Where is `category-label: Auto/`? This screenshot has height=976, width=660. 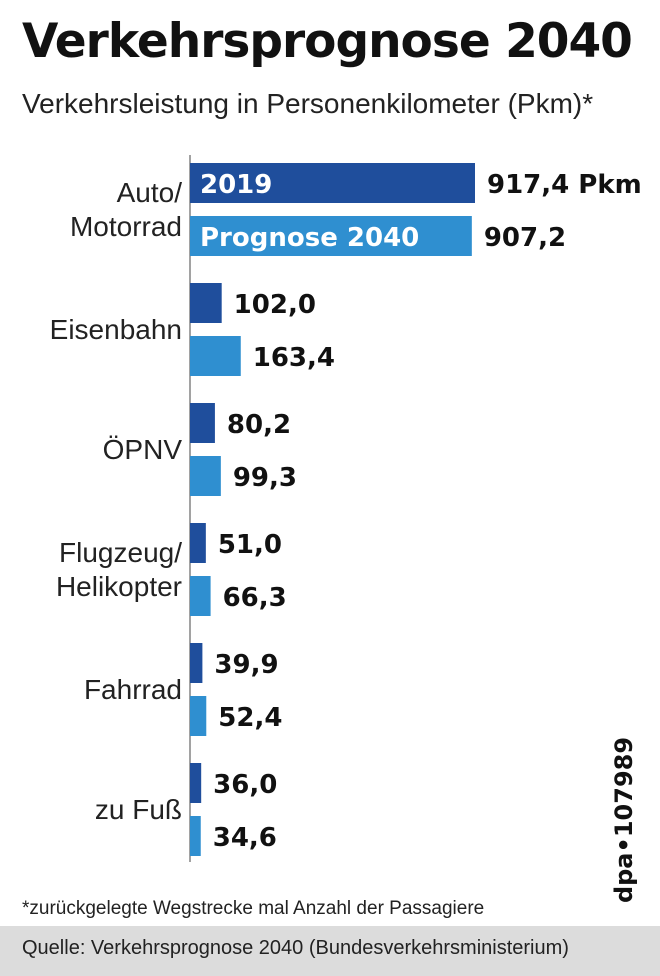
category-label: Auto/ is located at coordinates (150, 192).